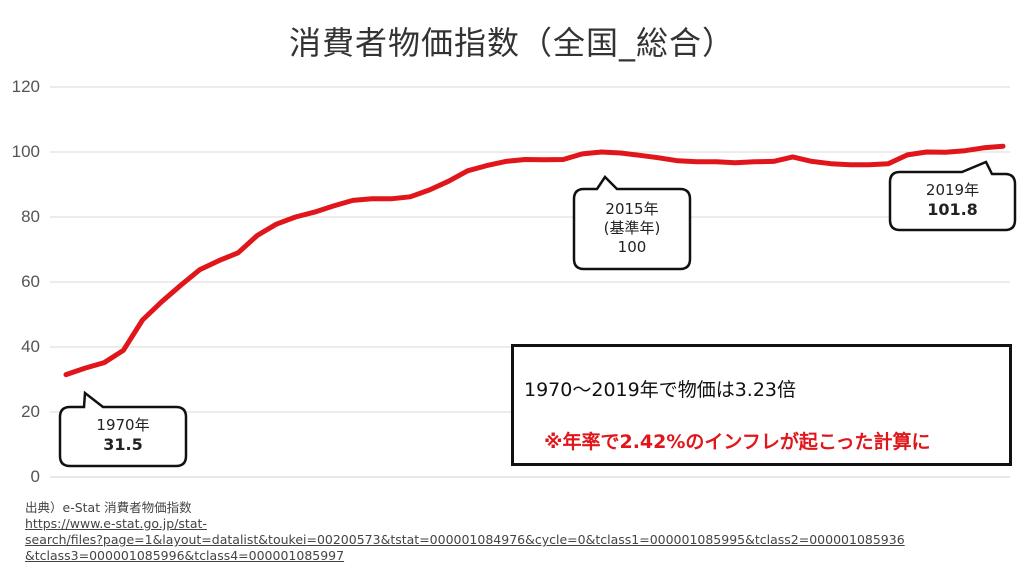 Image resolution: width=1024 pixels, height=576 pixels. Describe the element at coordinates (30, 411) in the screenshot. I see `y-tick-20: 20` at that location.